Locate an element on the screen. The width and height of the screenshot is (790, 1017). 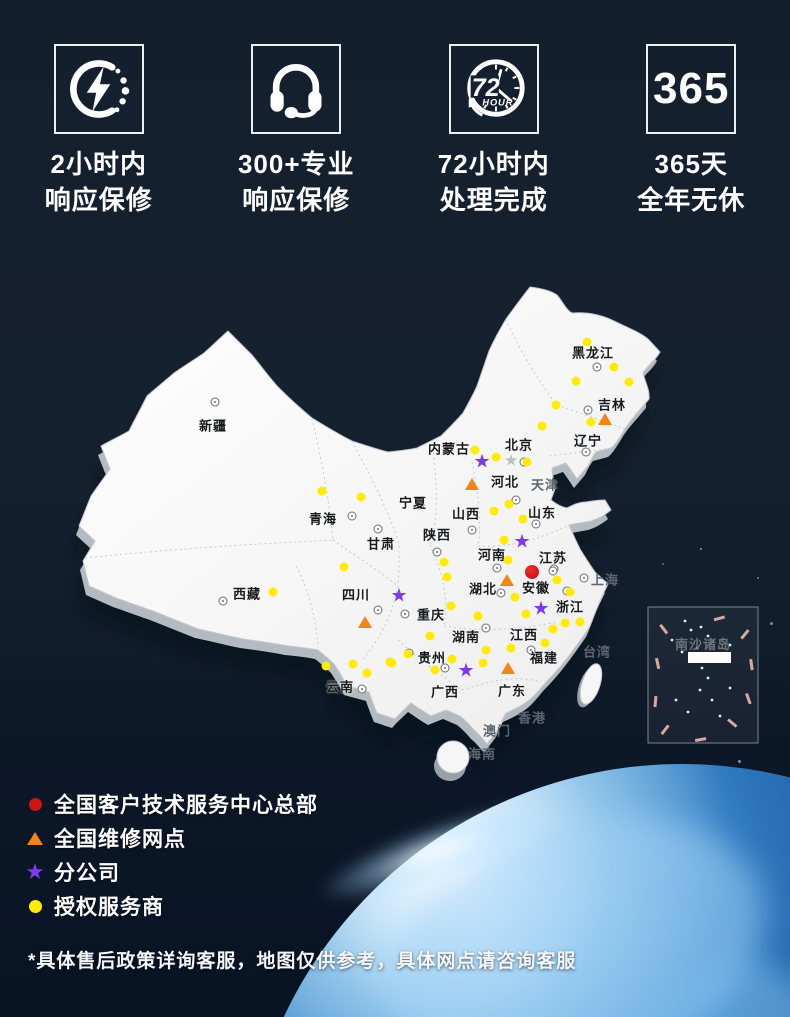
legend-row-headquarters: 全国客户技术服务中心总部 is located at coordinates (170, 804).